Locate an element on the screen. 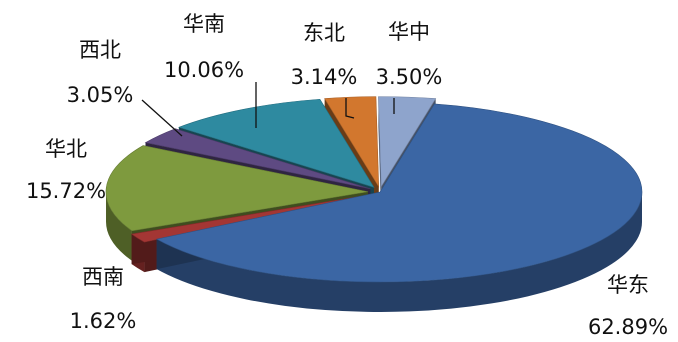 This screenshot has width=678, height=342. category-label: 东北 is located at coordinates (324, 33).